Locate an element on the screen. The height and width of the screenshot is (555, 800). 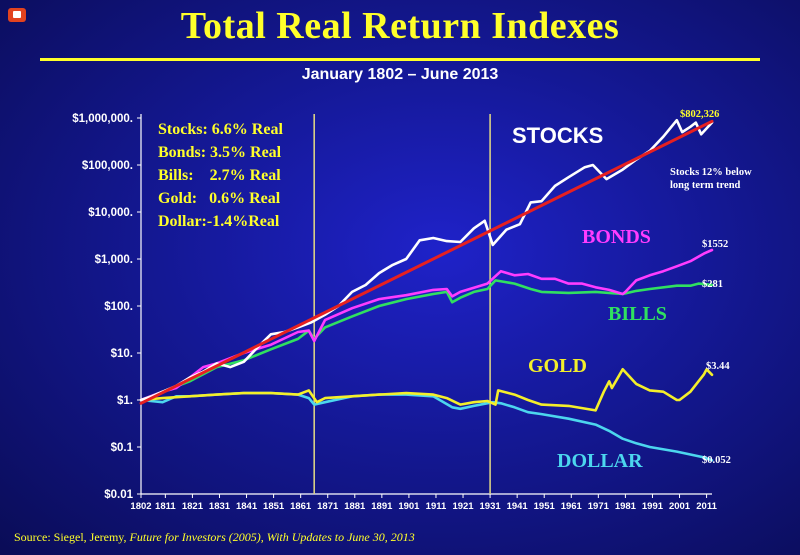
x-tick-label: 1861 is located at coordinates (301, 506).